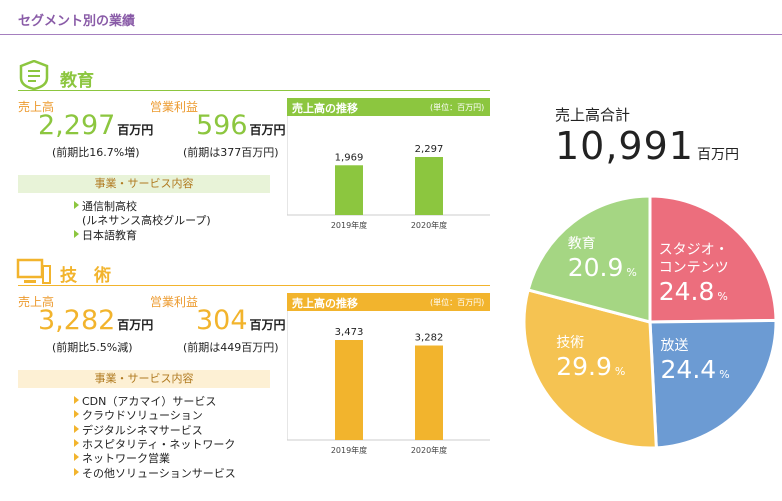  I want to click on service-item: CDN（アカマイ）サービス, so click(149, 401).